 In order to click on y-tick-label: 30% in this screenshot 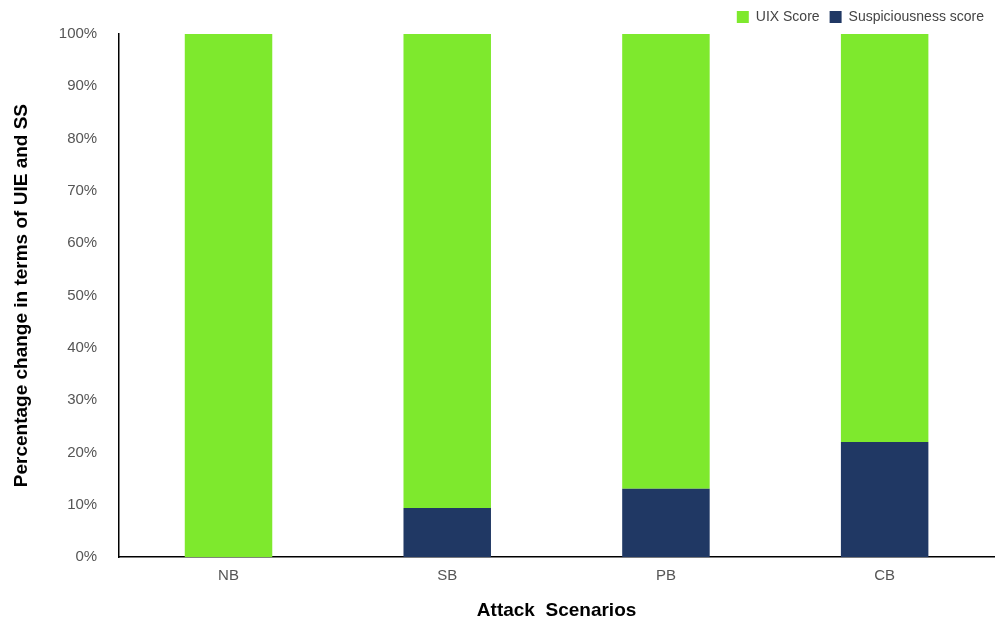, I will do `click(82, 399)`.